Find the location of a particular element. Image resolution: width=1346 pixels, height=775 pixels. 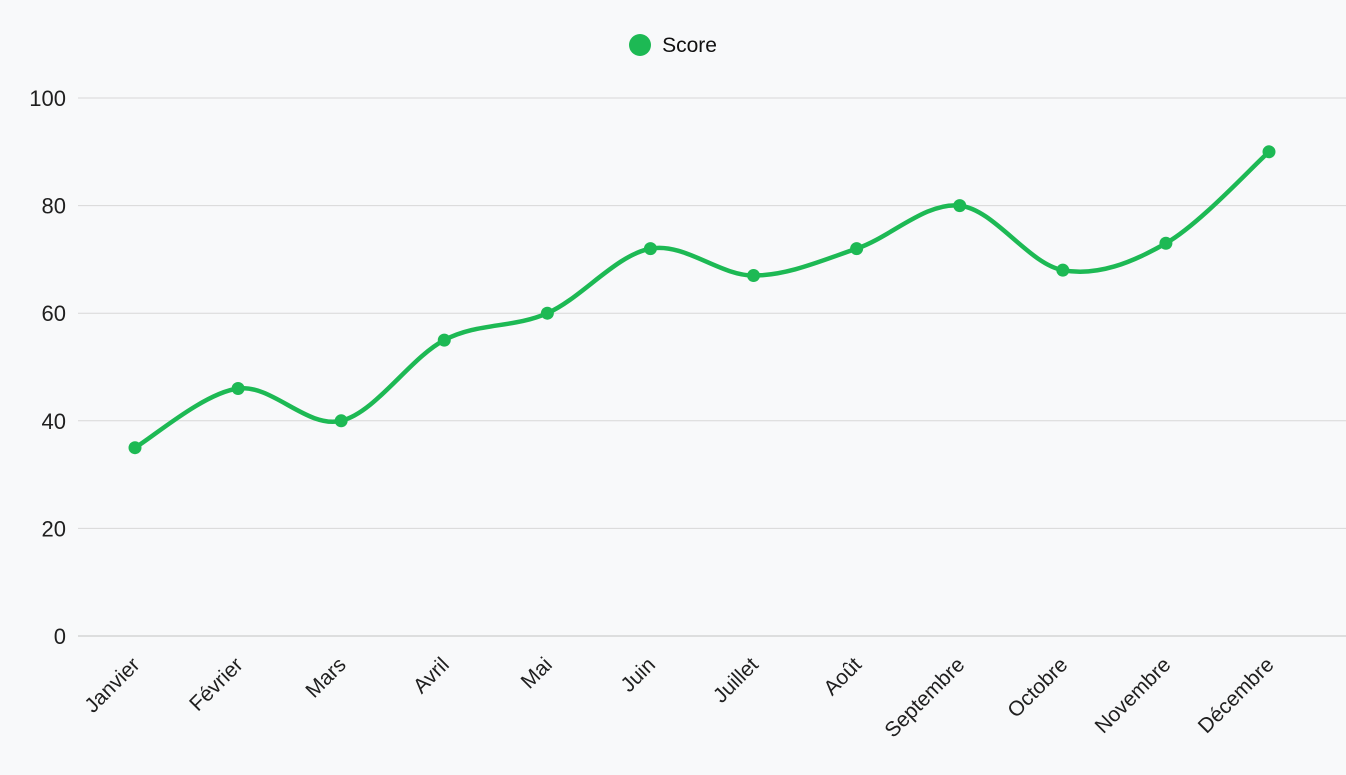

chart-legend: Score is located at coordinates (673, 45).